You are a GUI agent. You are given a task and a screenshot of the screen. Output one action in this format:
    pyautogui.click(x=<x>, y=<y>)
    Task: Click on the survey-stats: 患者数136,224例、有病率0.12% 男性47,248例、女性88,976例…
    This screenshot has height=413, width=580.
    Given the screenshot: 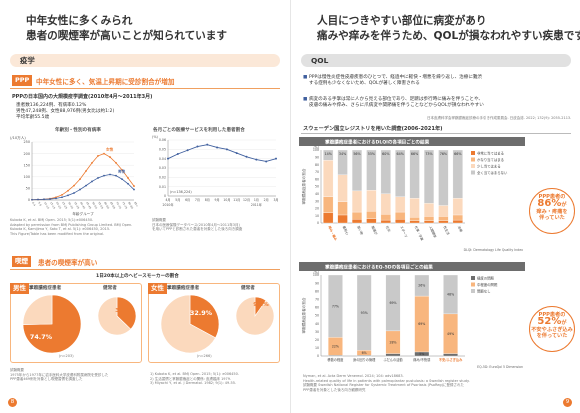 What is the action you would take?
    pyautogui.click(x=65, y=111)
    